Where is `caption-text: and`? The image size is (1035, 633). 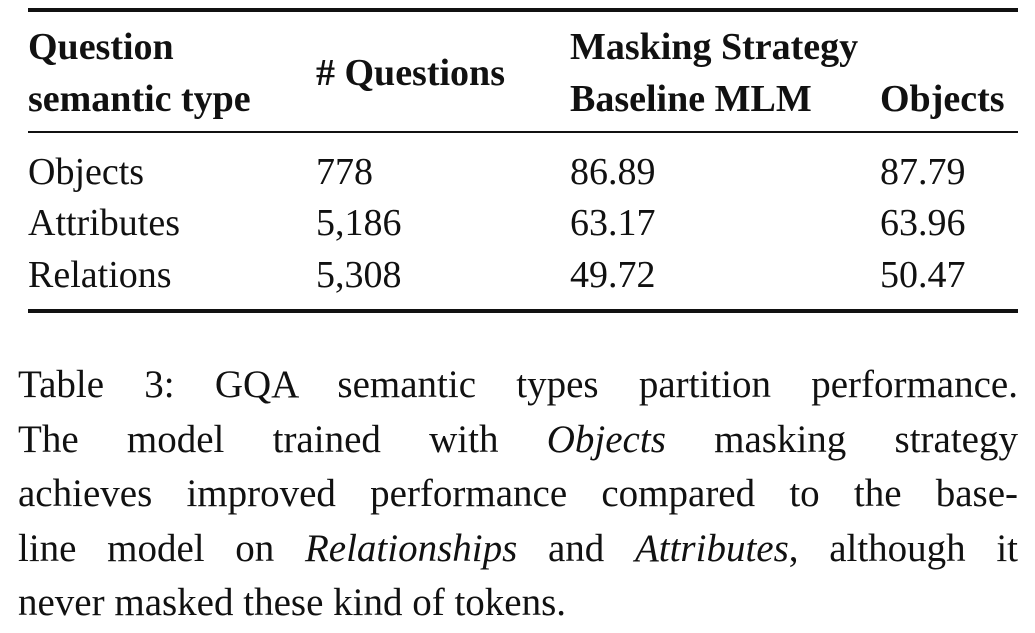
caption-text: and is located at coordinates (576, 548).